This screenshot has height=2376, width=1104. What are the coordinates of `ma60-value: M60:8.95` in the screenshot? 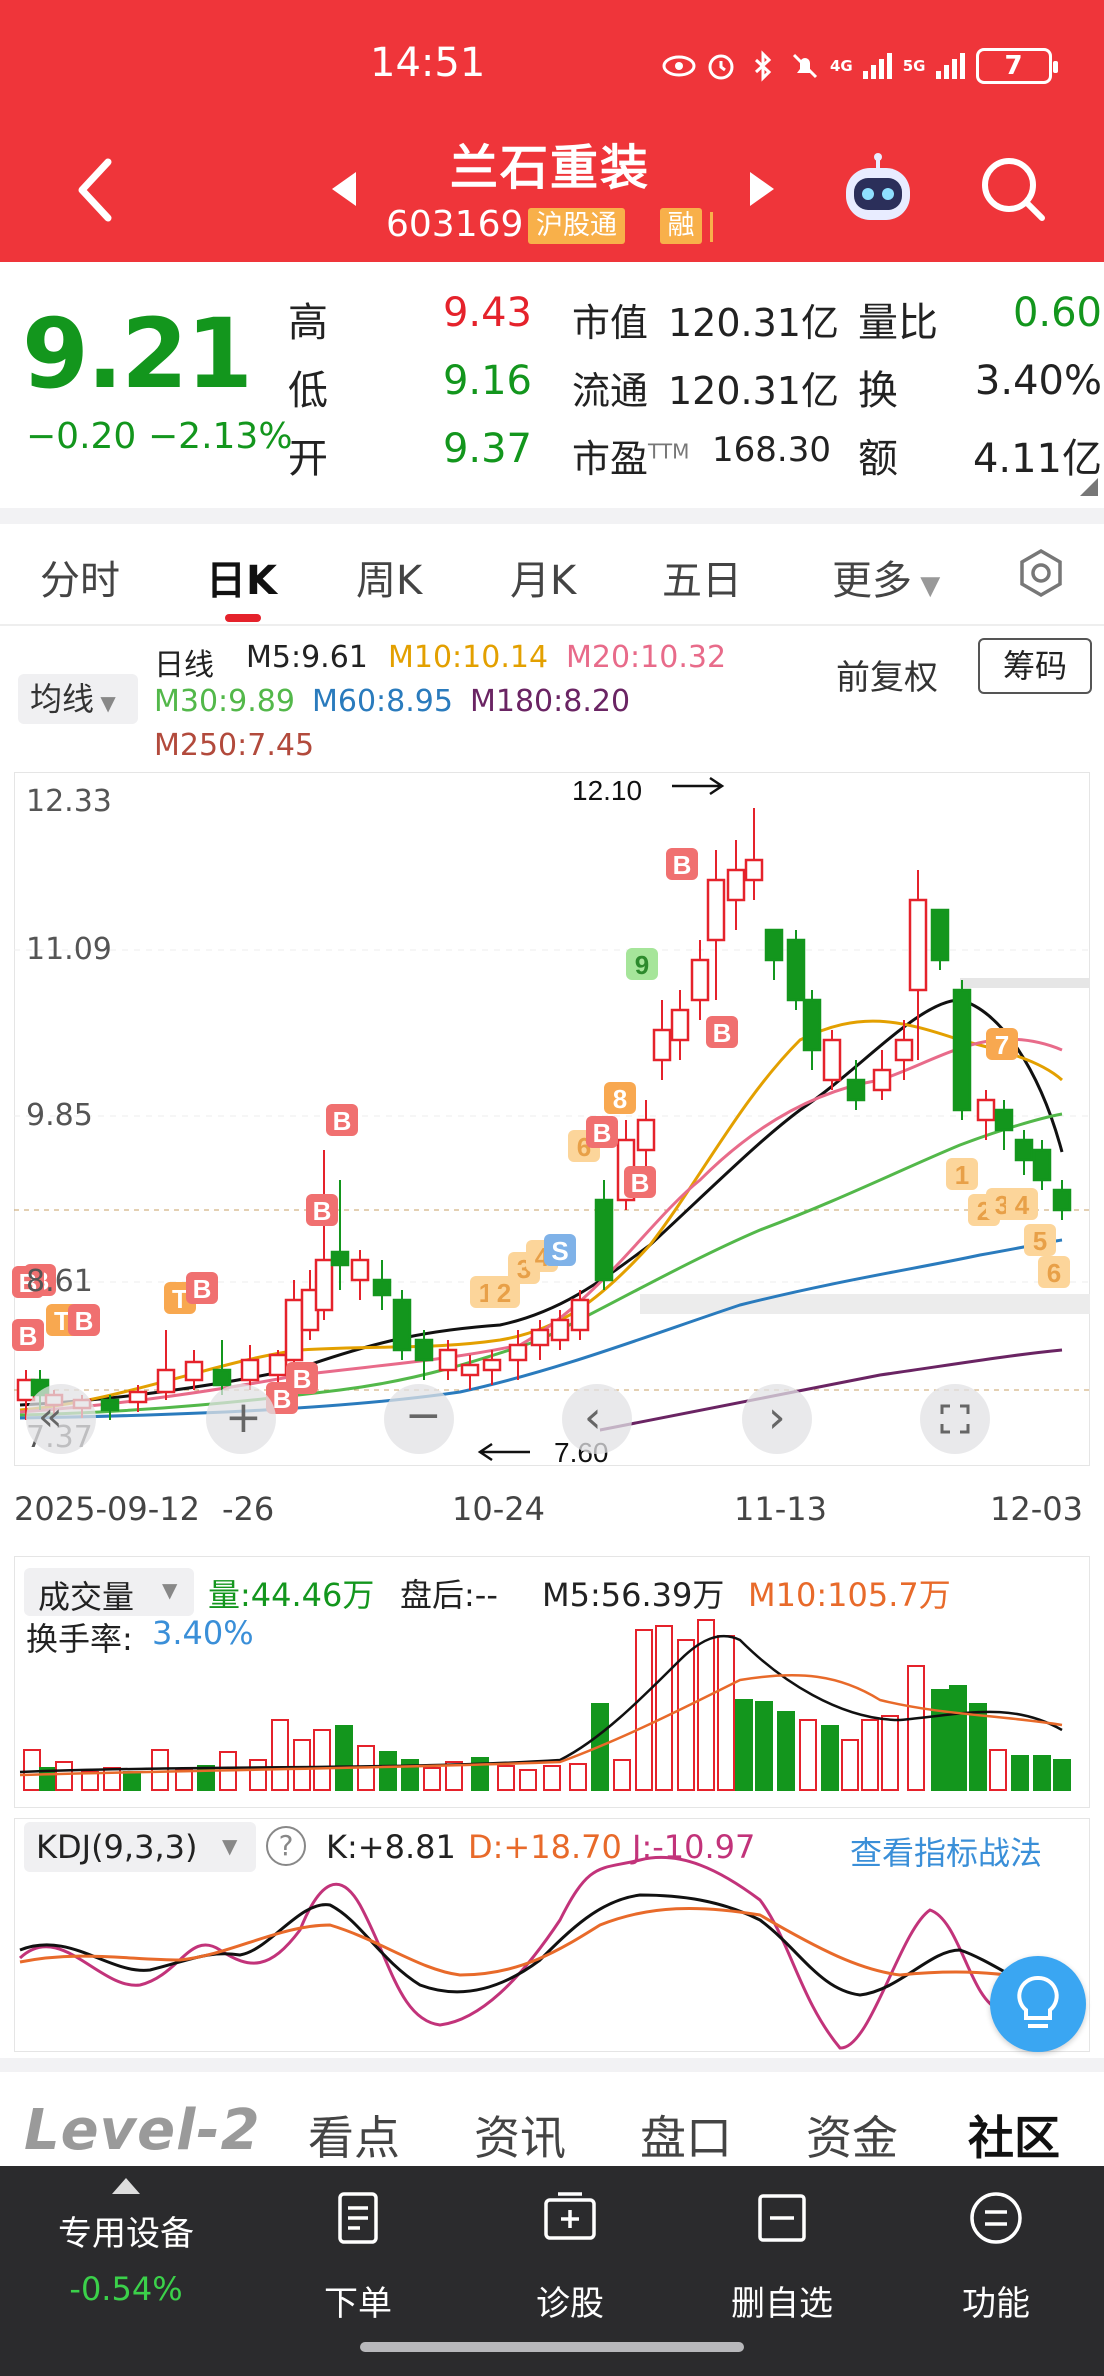 It's located at (382, 701).